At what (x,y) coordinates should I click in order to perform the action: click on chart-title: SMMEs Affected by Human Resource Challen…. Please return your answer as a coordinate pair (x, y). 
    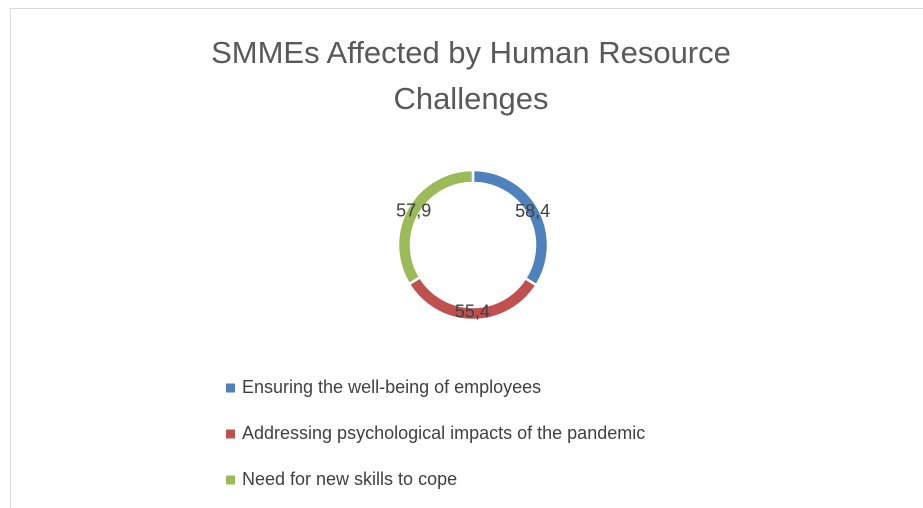
    Looking at the image, I should click on (471, 75).